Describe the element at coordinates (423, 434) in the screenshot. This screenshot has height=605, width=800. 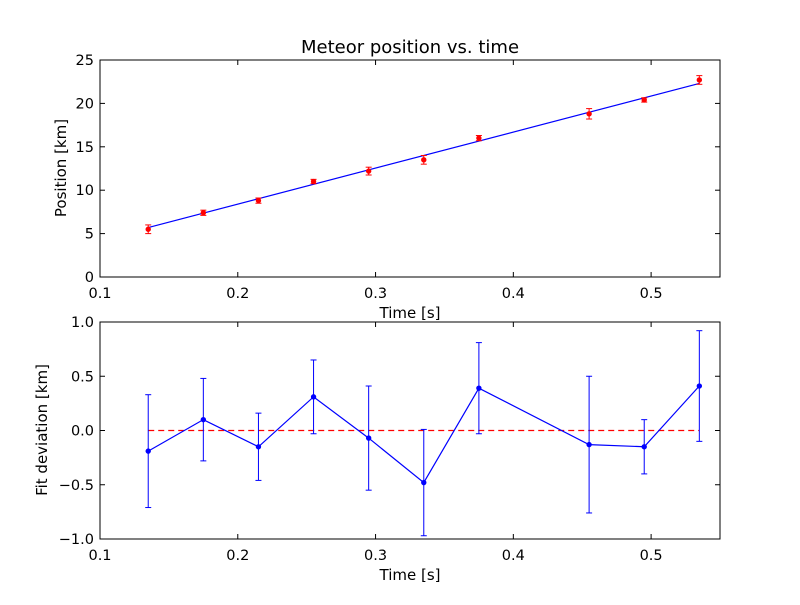
I see `residual-line` at that location.